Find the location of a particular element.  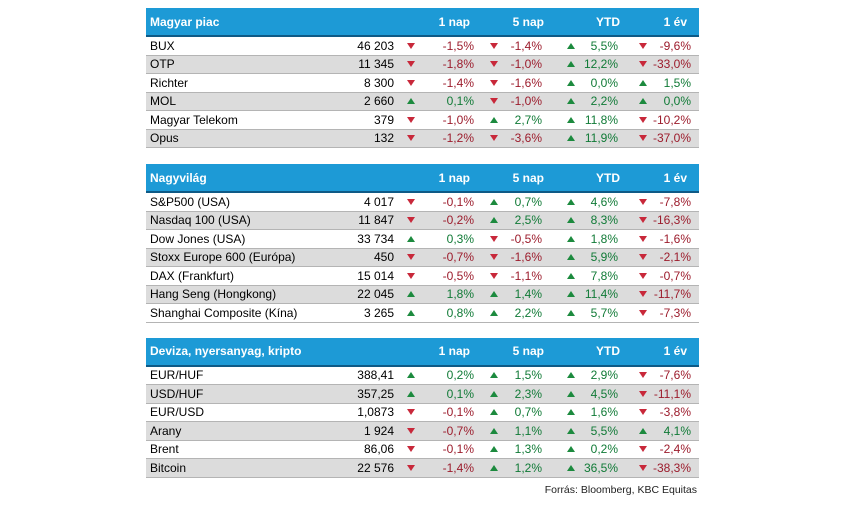

change-value: 2,2% is located at coordinates (604, 101).